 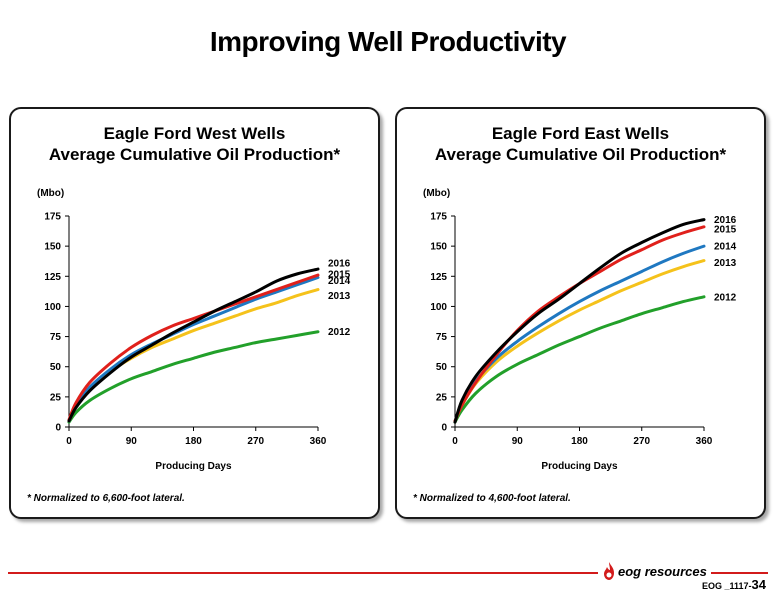 I want to click on page-title: Improving Well Productivity, so click(x=388, y=41).